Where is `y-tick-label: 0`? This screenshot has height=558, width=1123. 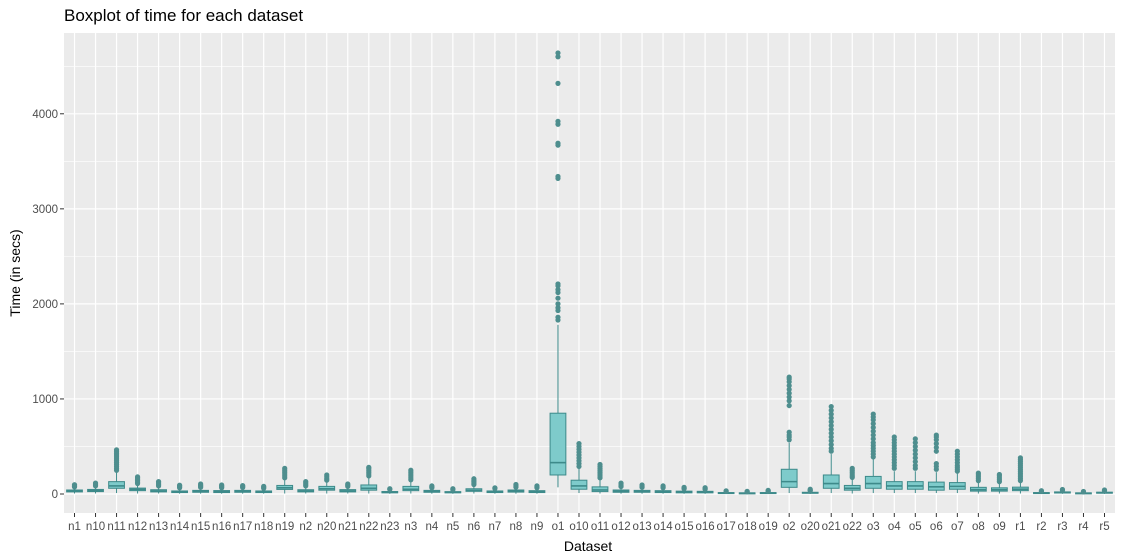
y-tick-label: 0 is located at coordinates (55, 495).